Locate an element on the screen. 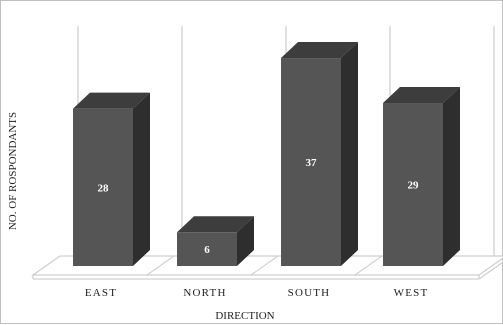 This screenshot has width=503, height=325. bar-east is located at coordinates (111, 179).